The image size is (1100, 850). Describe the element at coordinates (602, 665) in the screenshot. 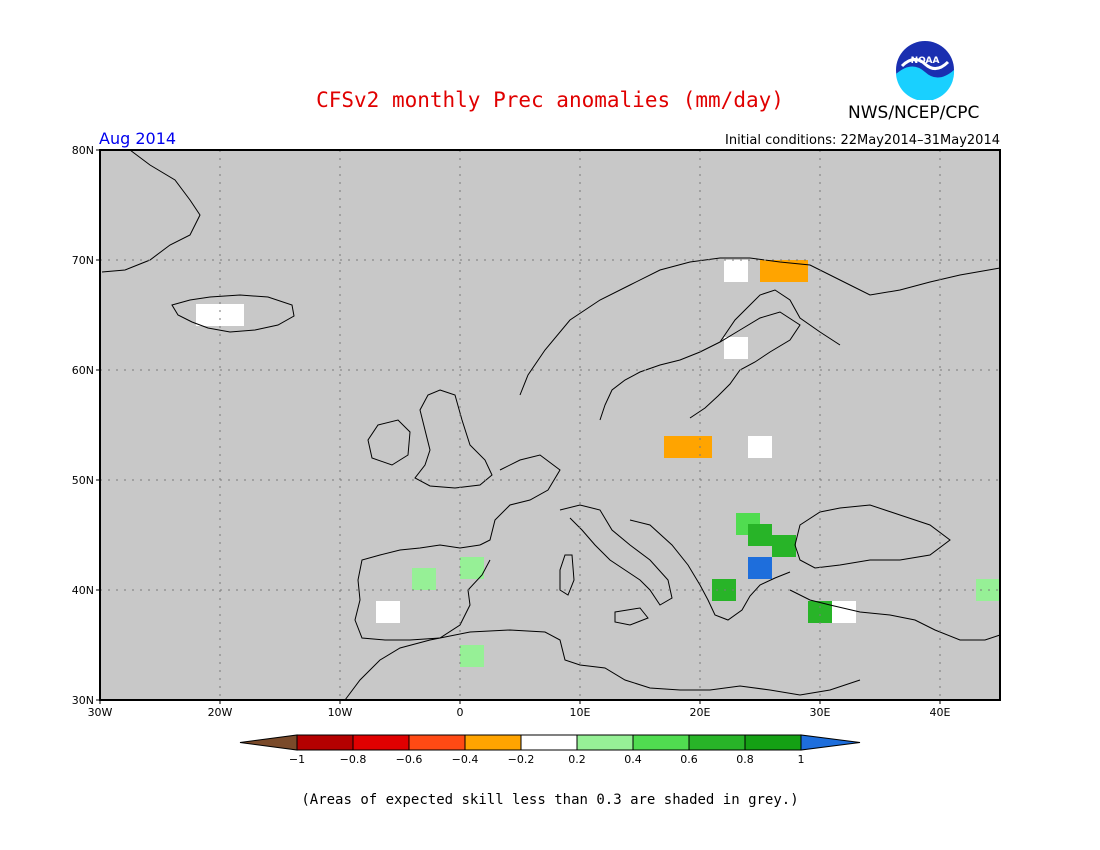

I see `north-africa-coast` at that location.